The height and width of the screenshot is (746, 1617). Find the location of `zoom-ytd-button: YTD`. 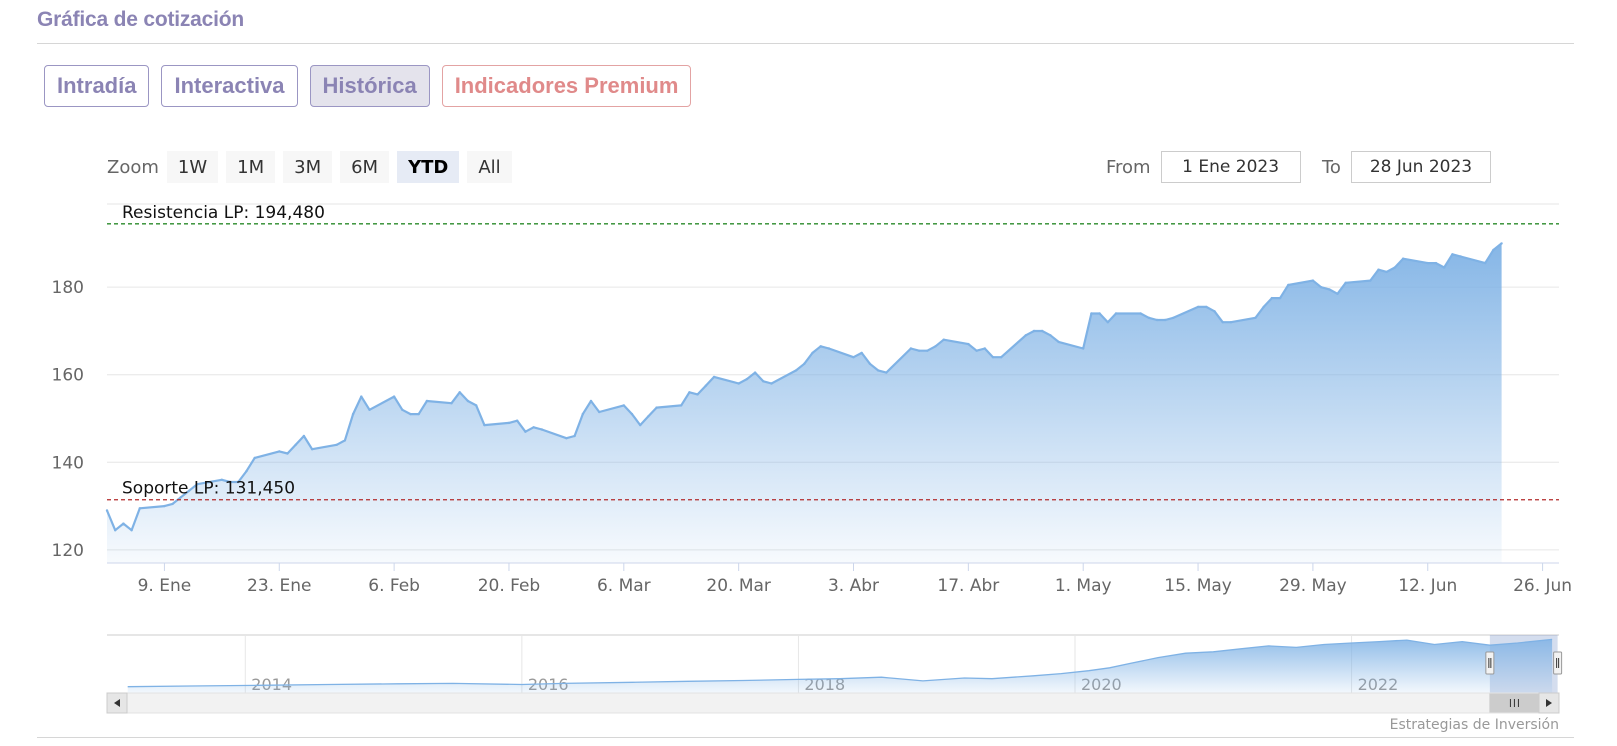

zoom-ytd-button: YTD is located at coordinates (428, 167).